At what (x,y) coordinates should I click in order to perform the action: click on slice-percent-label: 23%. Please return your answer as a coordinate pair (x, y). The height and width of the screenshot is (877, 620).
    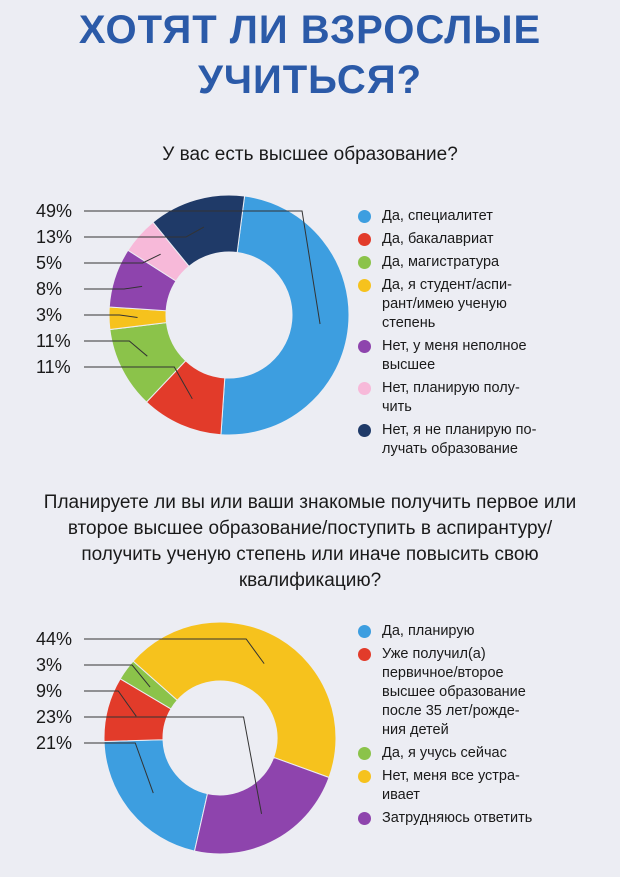
    Looking at the image, I should click on (54, 717).